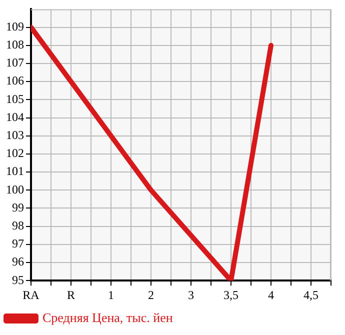  I want to click on y-tick-label: 108, so click(15, 45).